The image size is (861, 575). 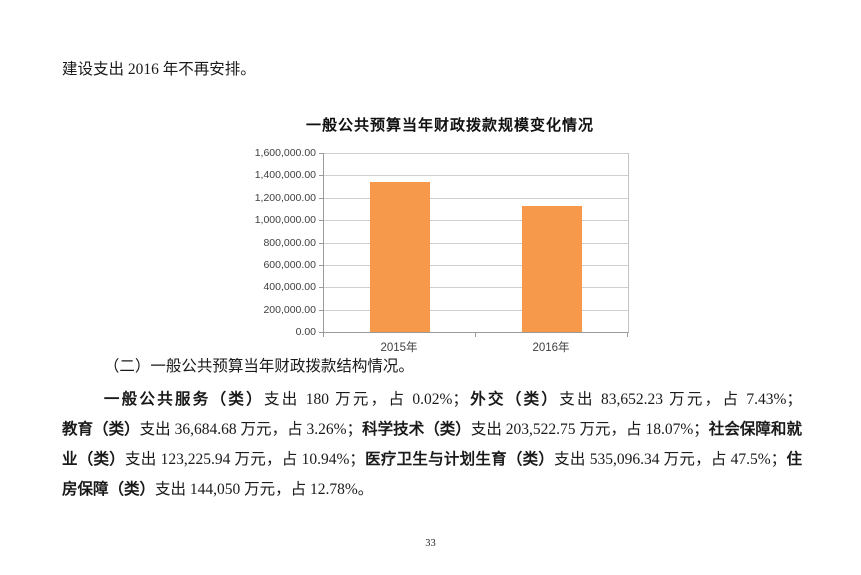 I want to click on category-detail: 支出 144,050 万元，占 12.78%。, so click(x=264, y=489).